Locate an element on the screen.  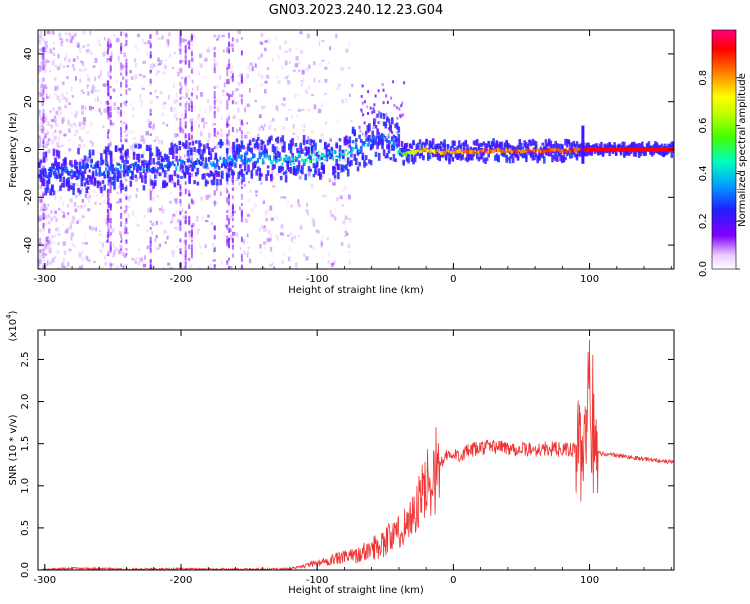
colorbar-tick-label: 0.6 is located at coordinates (703, 126).